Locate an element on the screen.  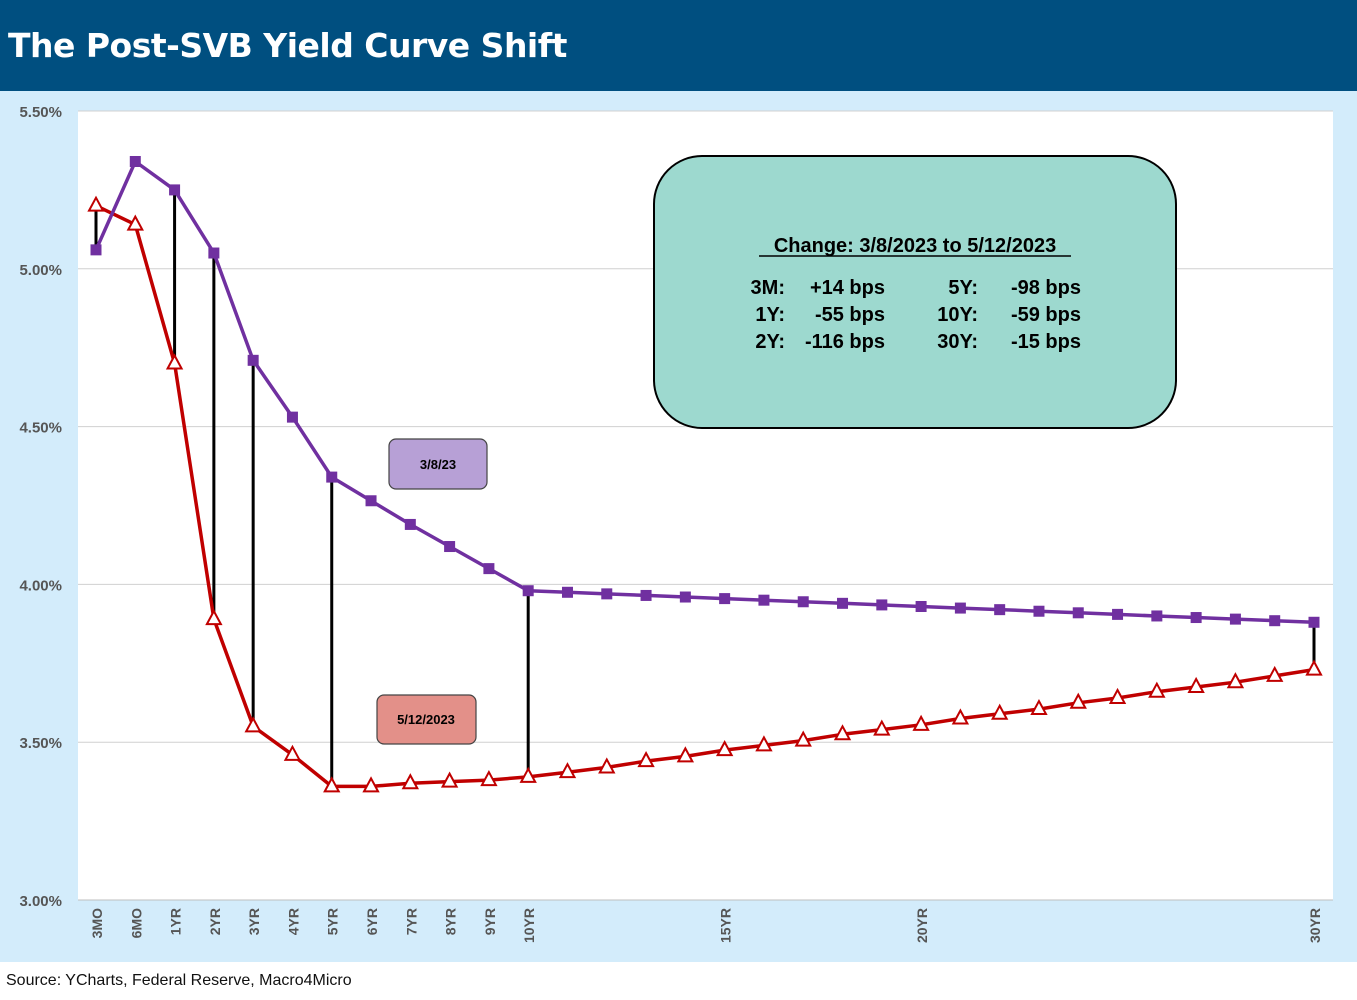
x-tick-label: 30YR is located at coordinates (1315, 925).